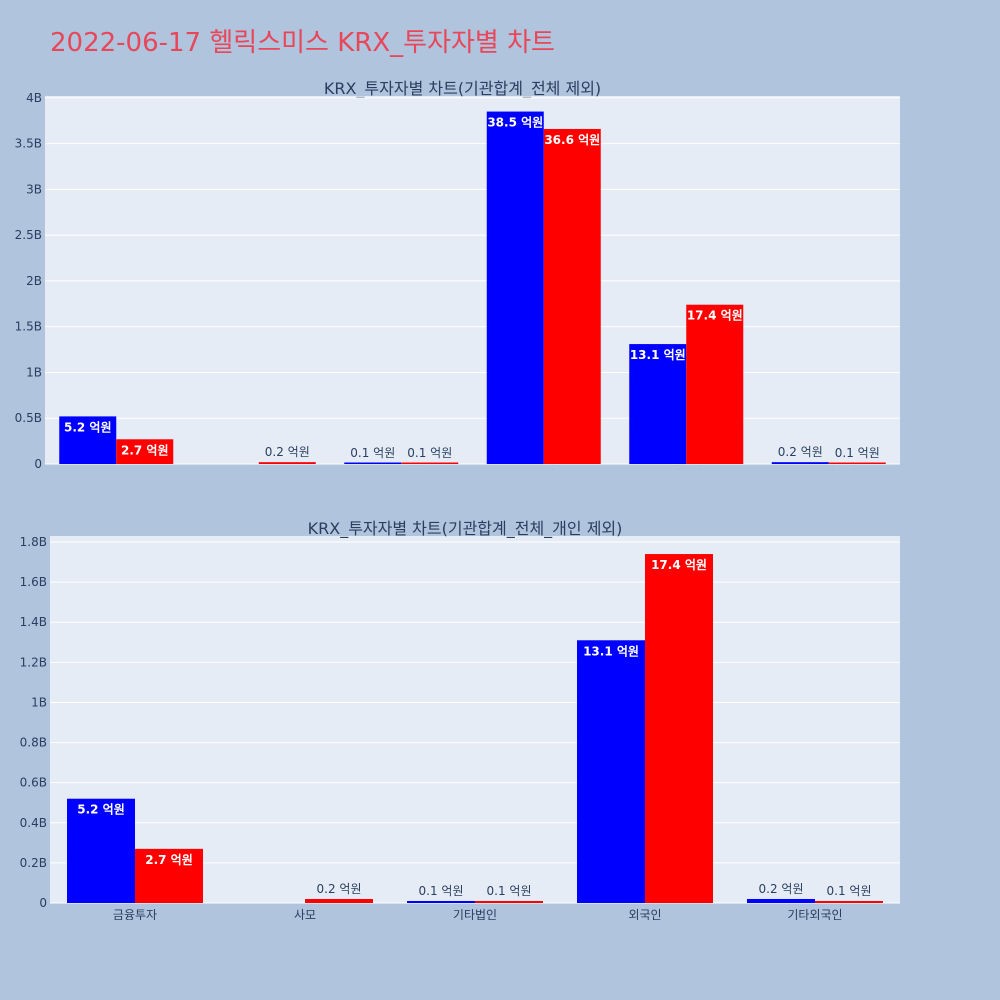  What do you see at coordinates (33, 582) in the screenshot?
I see `y-tick-label: 1.6B` at bounding box center [33, 582].